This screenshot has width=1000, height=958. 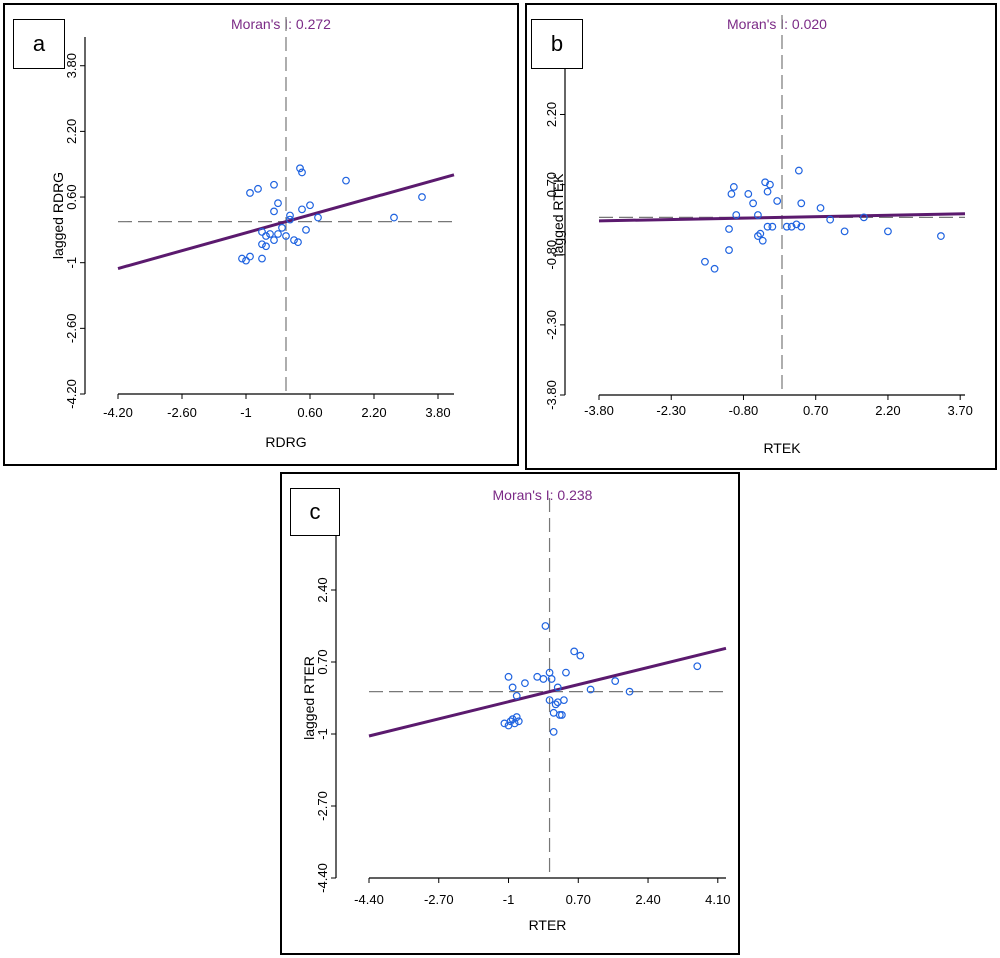 What do you see at coordinates (551, 395) in the screenshot?
I see `y-tick-label: -3.80` at bounding box center [551, 395].